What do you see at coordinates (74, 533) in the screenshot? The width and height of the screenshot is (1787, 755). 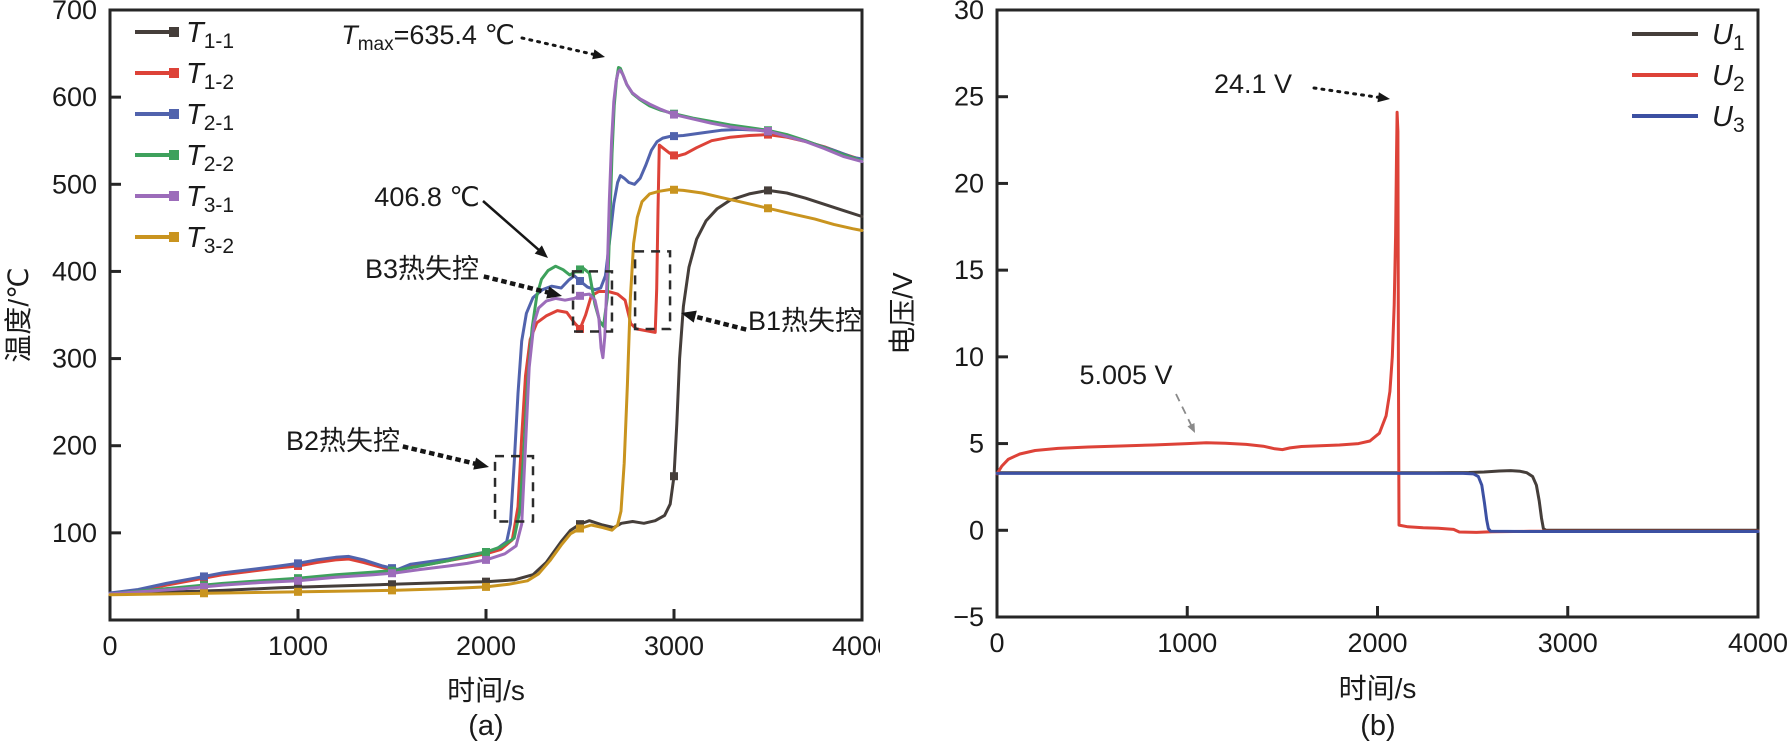 I see `y-tick-label: 100` at bounding box center [74, 533].